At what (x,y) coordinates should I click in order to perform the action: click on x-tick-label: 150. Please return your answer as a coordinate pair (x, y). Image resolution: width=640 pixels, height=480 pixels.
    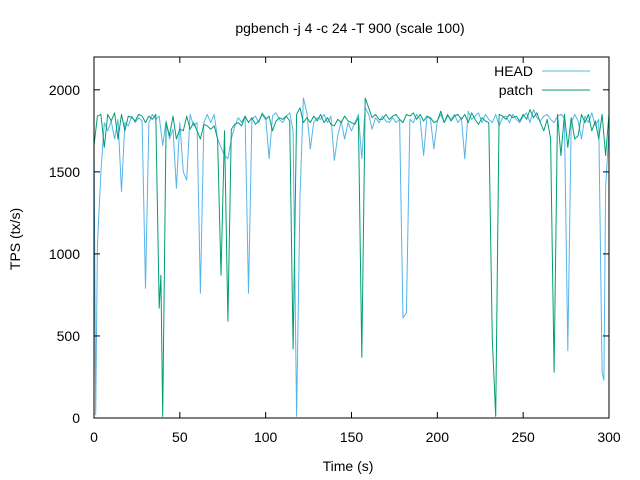
    Looking at the image, I should click on (352, 437).